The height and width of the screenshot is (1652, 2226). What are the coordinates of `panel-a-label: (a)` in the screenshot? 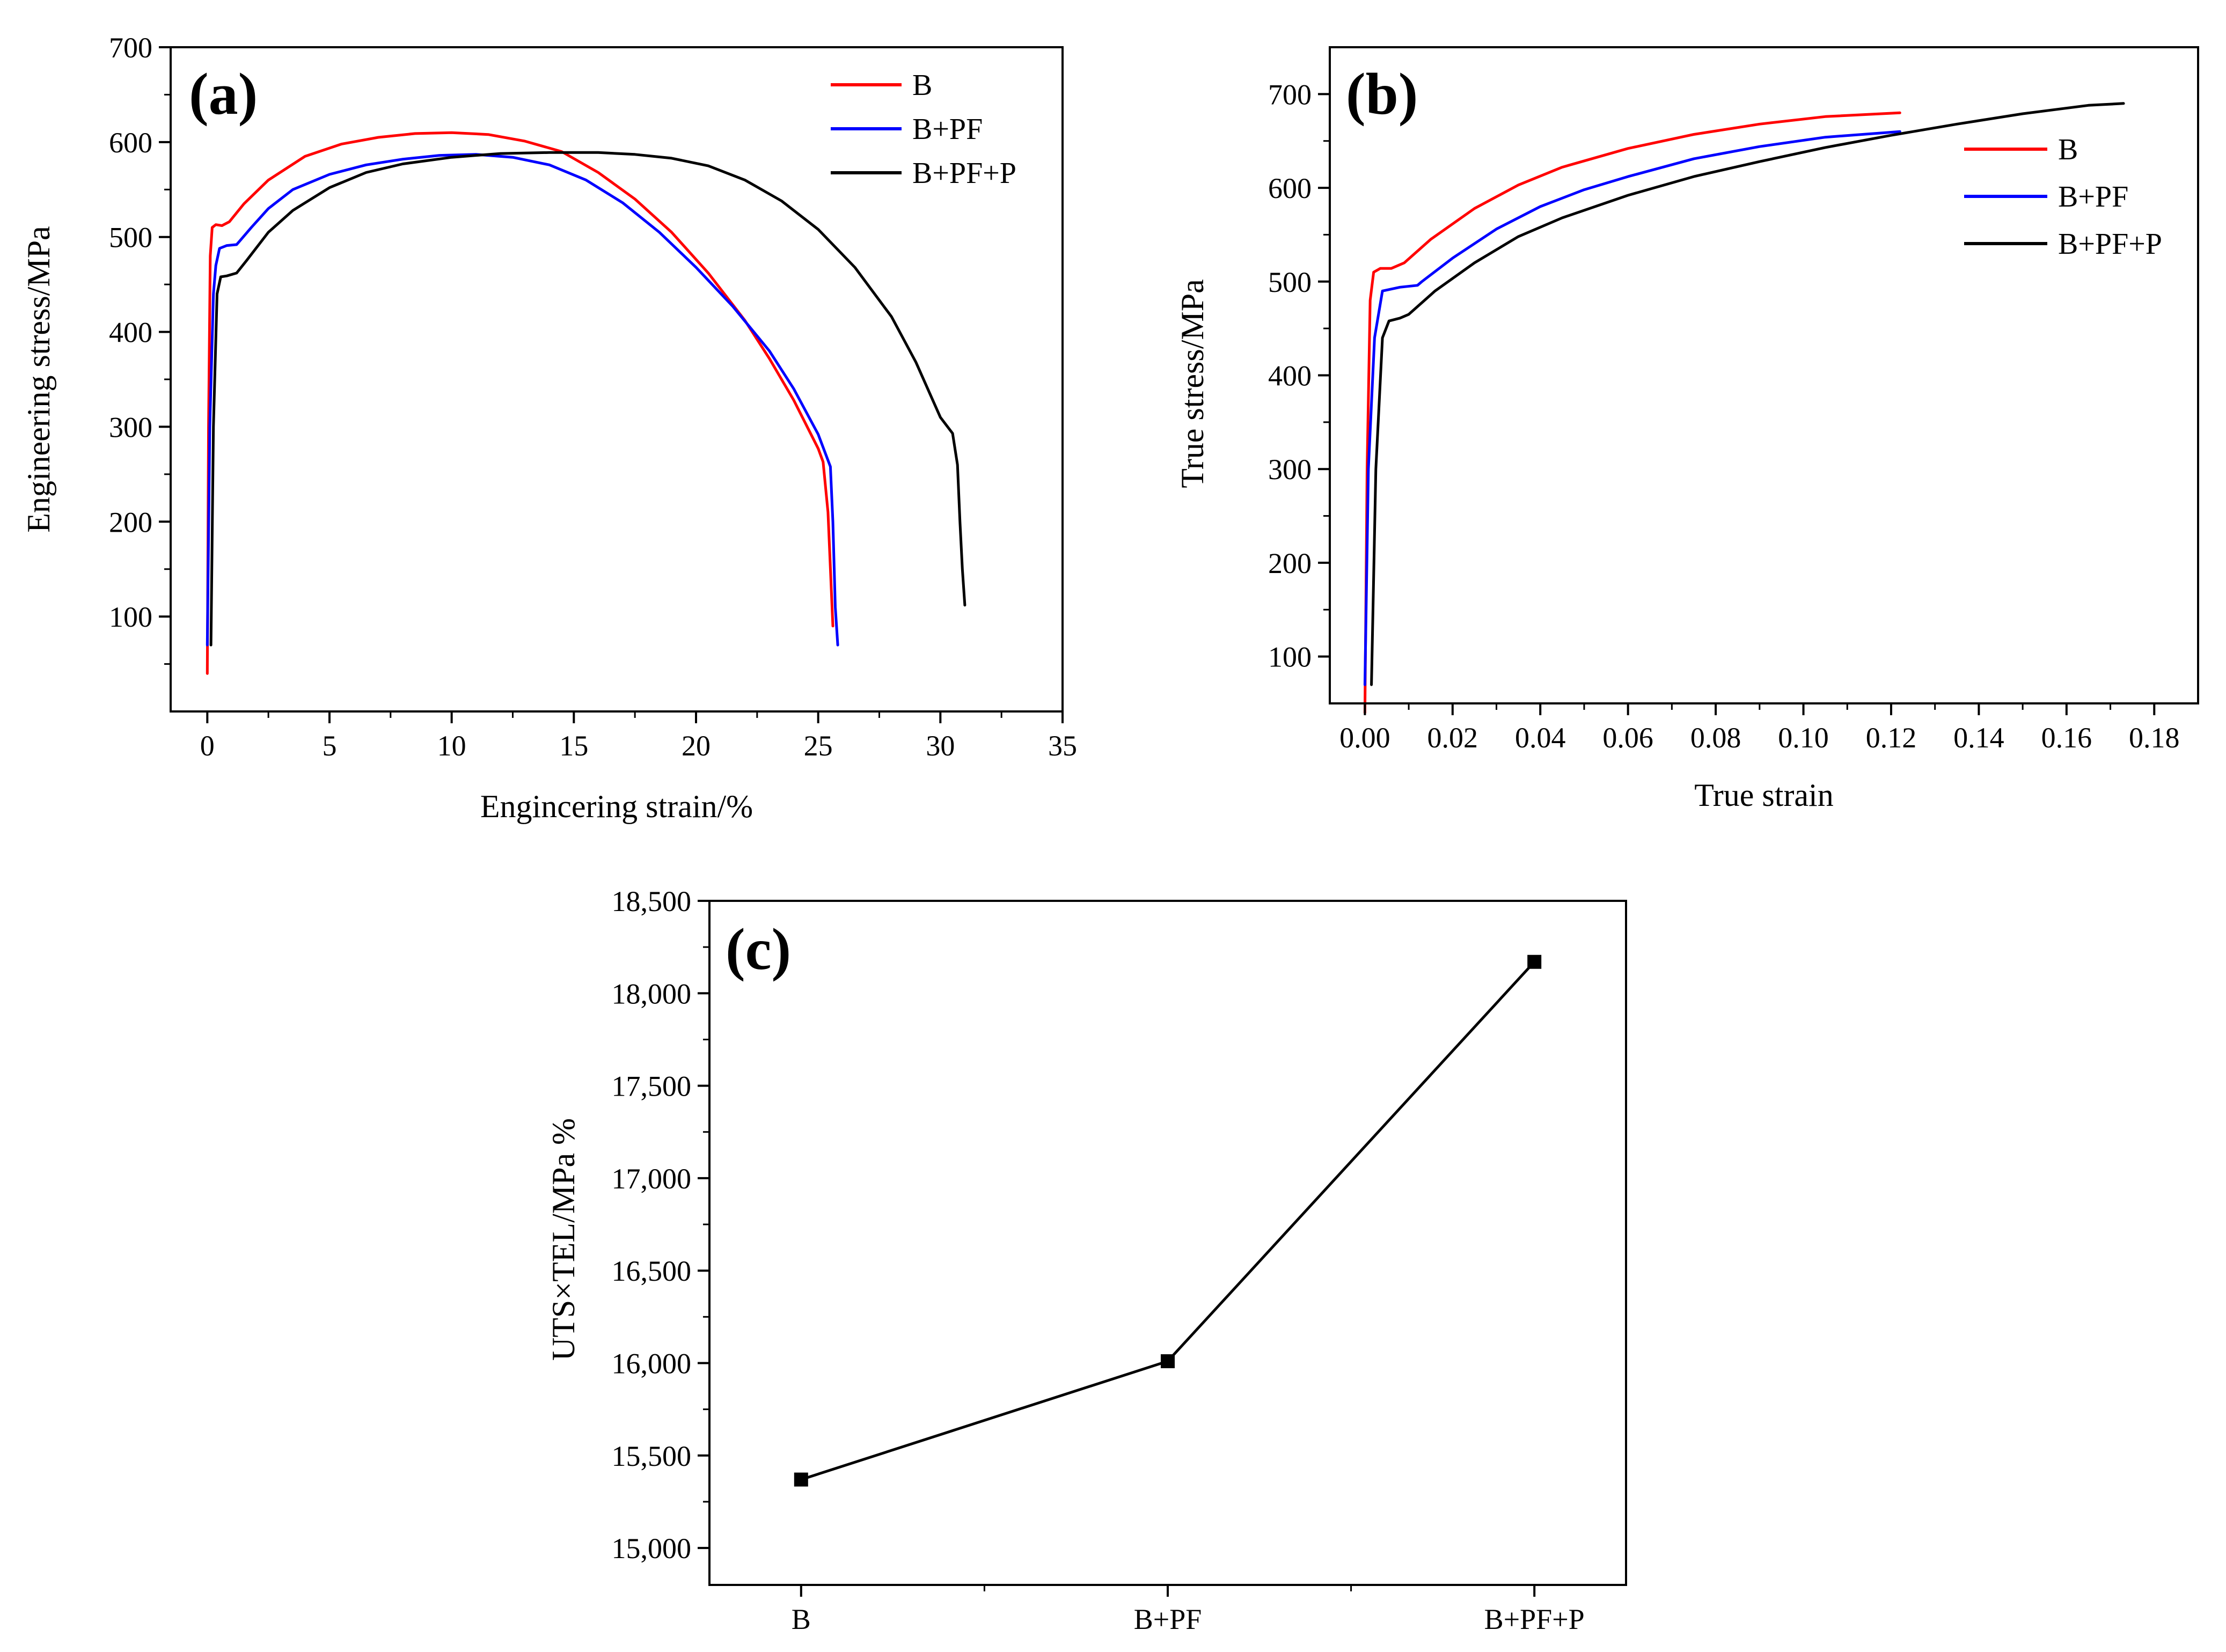 It's located at (223, 94).